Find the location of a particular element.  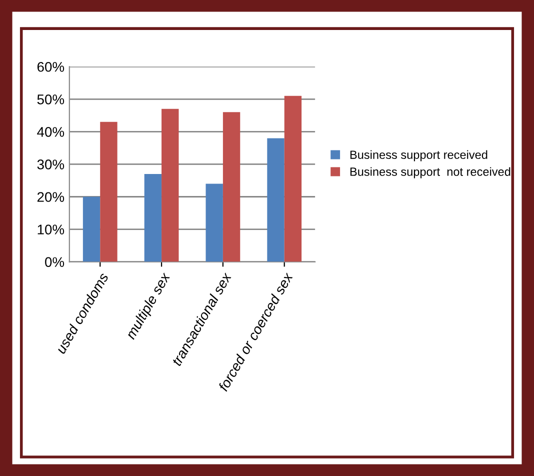

y-tick-label: 20% is located at coordinates (50, 197).